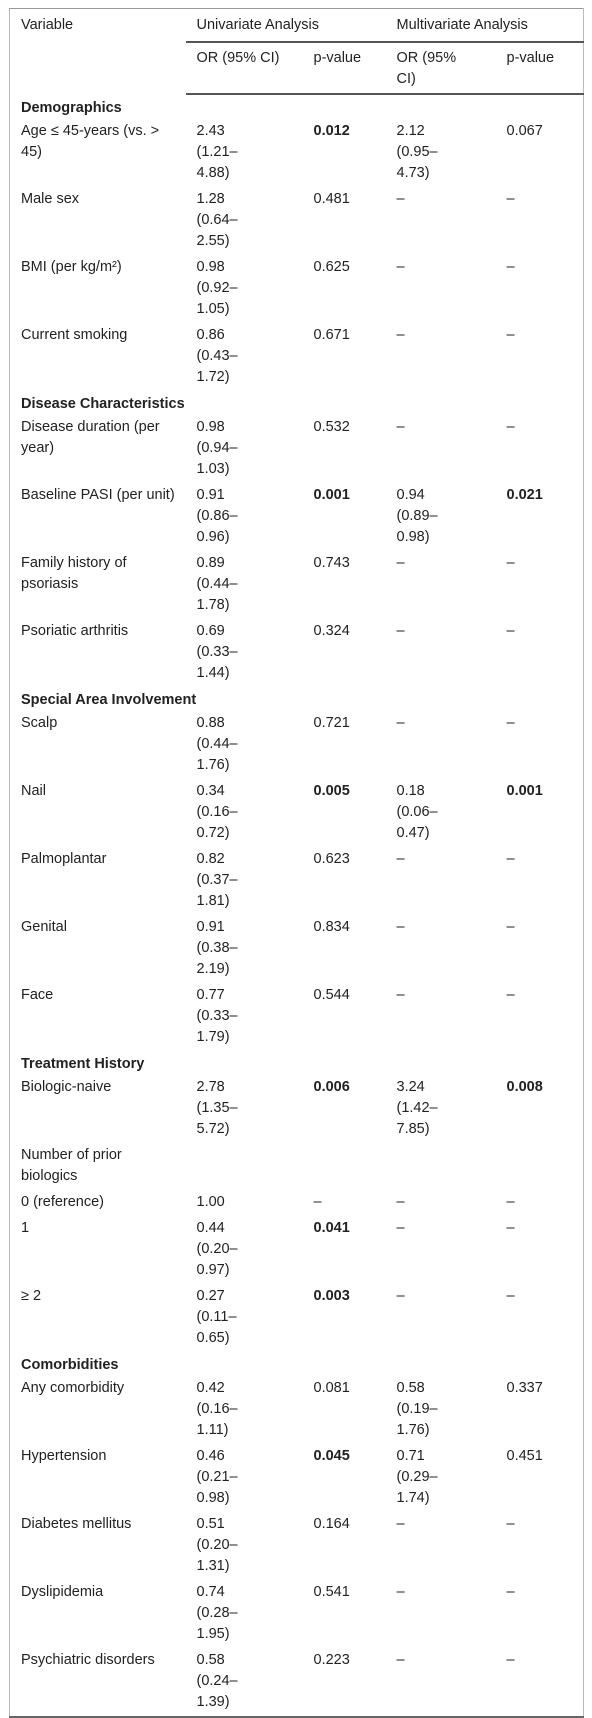  What do you see at coordinates (244, 449) in the screenshot?
I see `value-cell: 0.98 (0.94–1.03)` at bounding box center [244, 449].